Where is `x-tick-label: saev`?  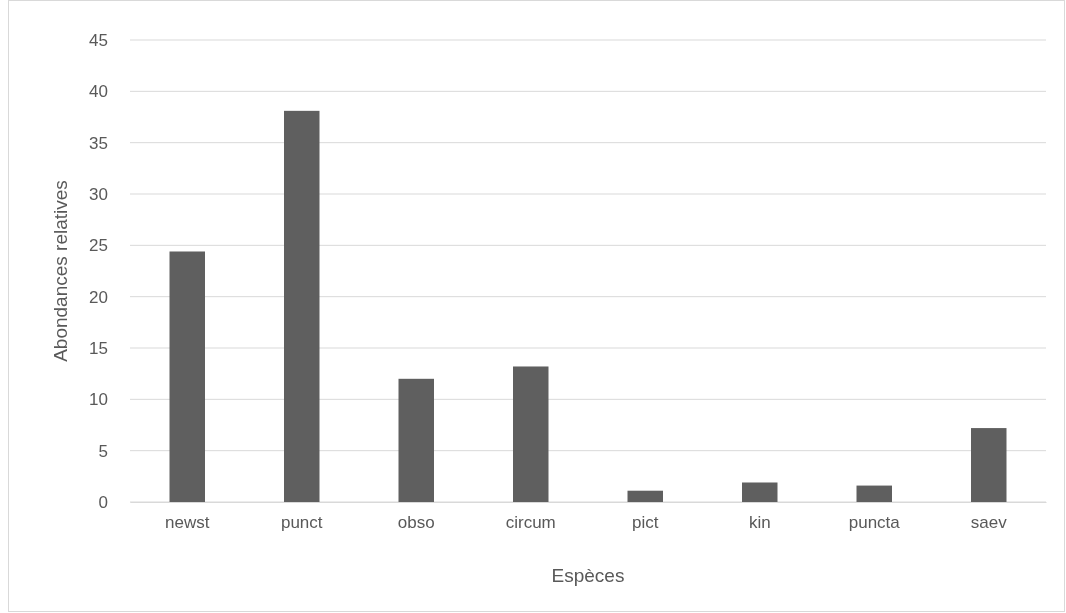
x-tick-label: saev is located at coordinates (989, 523).